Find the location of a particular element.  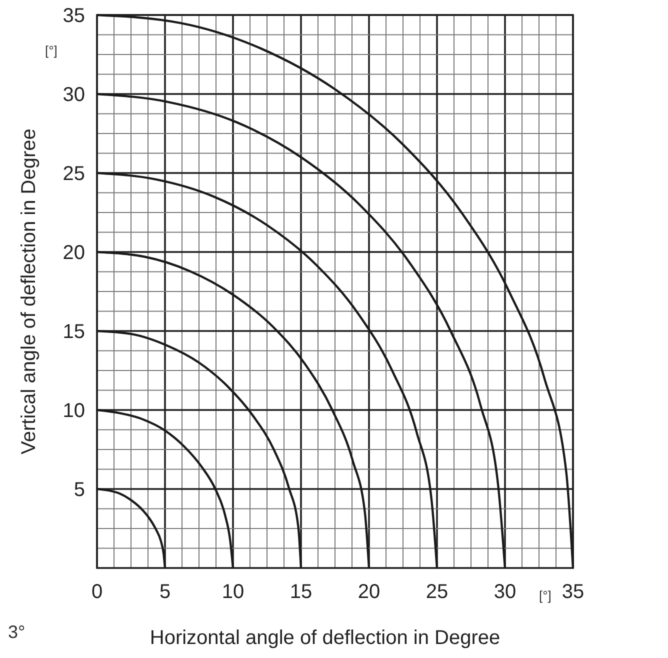

x-axis-title: Horizontal angle of deflection in Degree is located at coordinates (325, 638).